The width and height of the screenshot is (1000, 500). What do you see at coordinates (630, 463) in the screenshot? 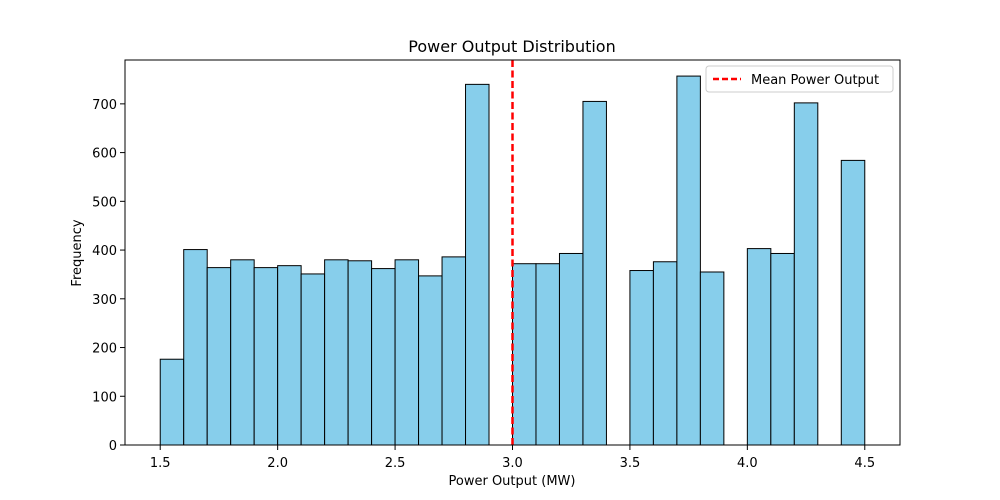
I see `x-tick-label: 3.5` at bounding box center [630, 463].